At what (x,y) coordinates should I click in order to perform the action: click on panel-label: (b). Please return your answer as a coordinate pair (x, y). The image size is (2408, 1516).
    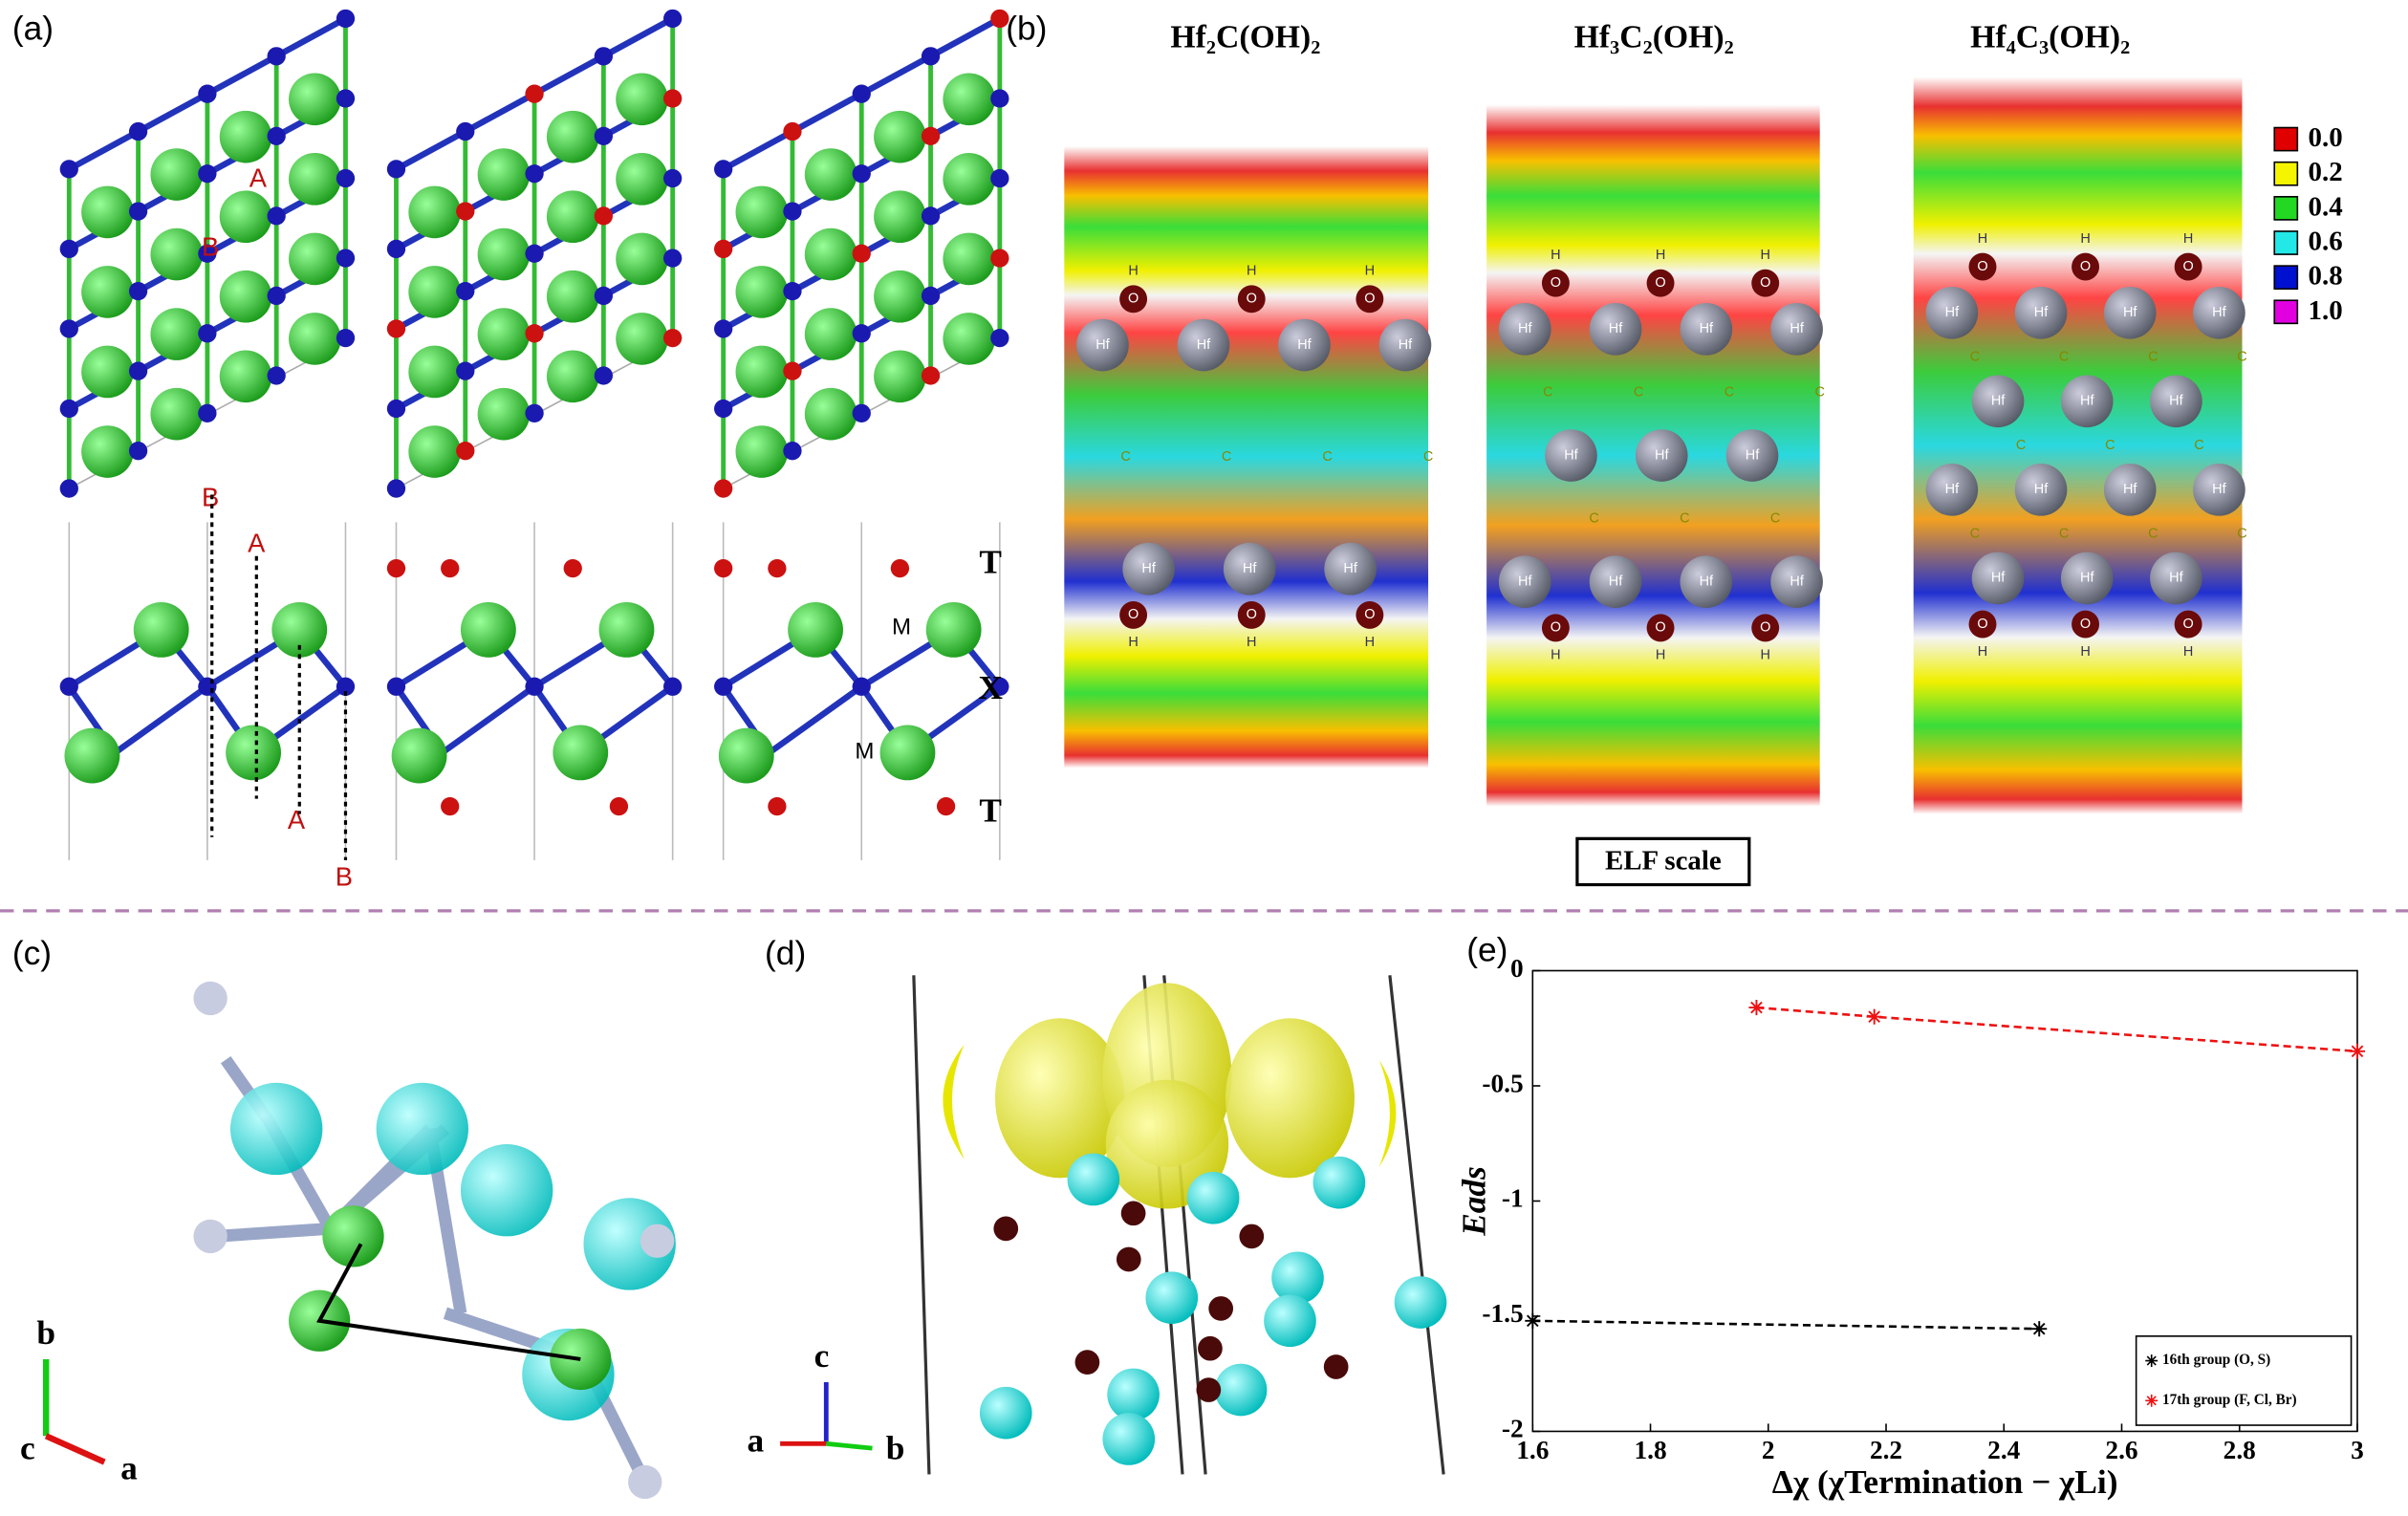
    Looking at the image, I should click on (1026, 29).